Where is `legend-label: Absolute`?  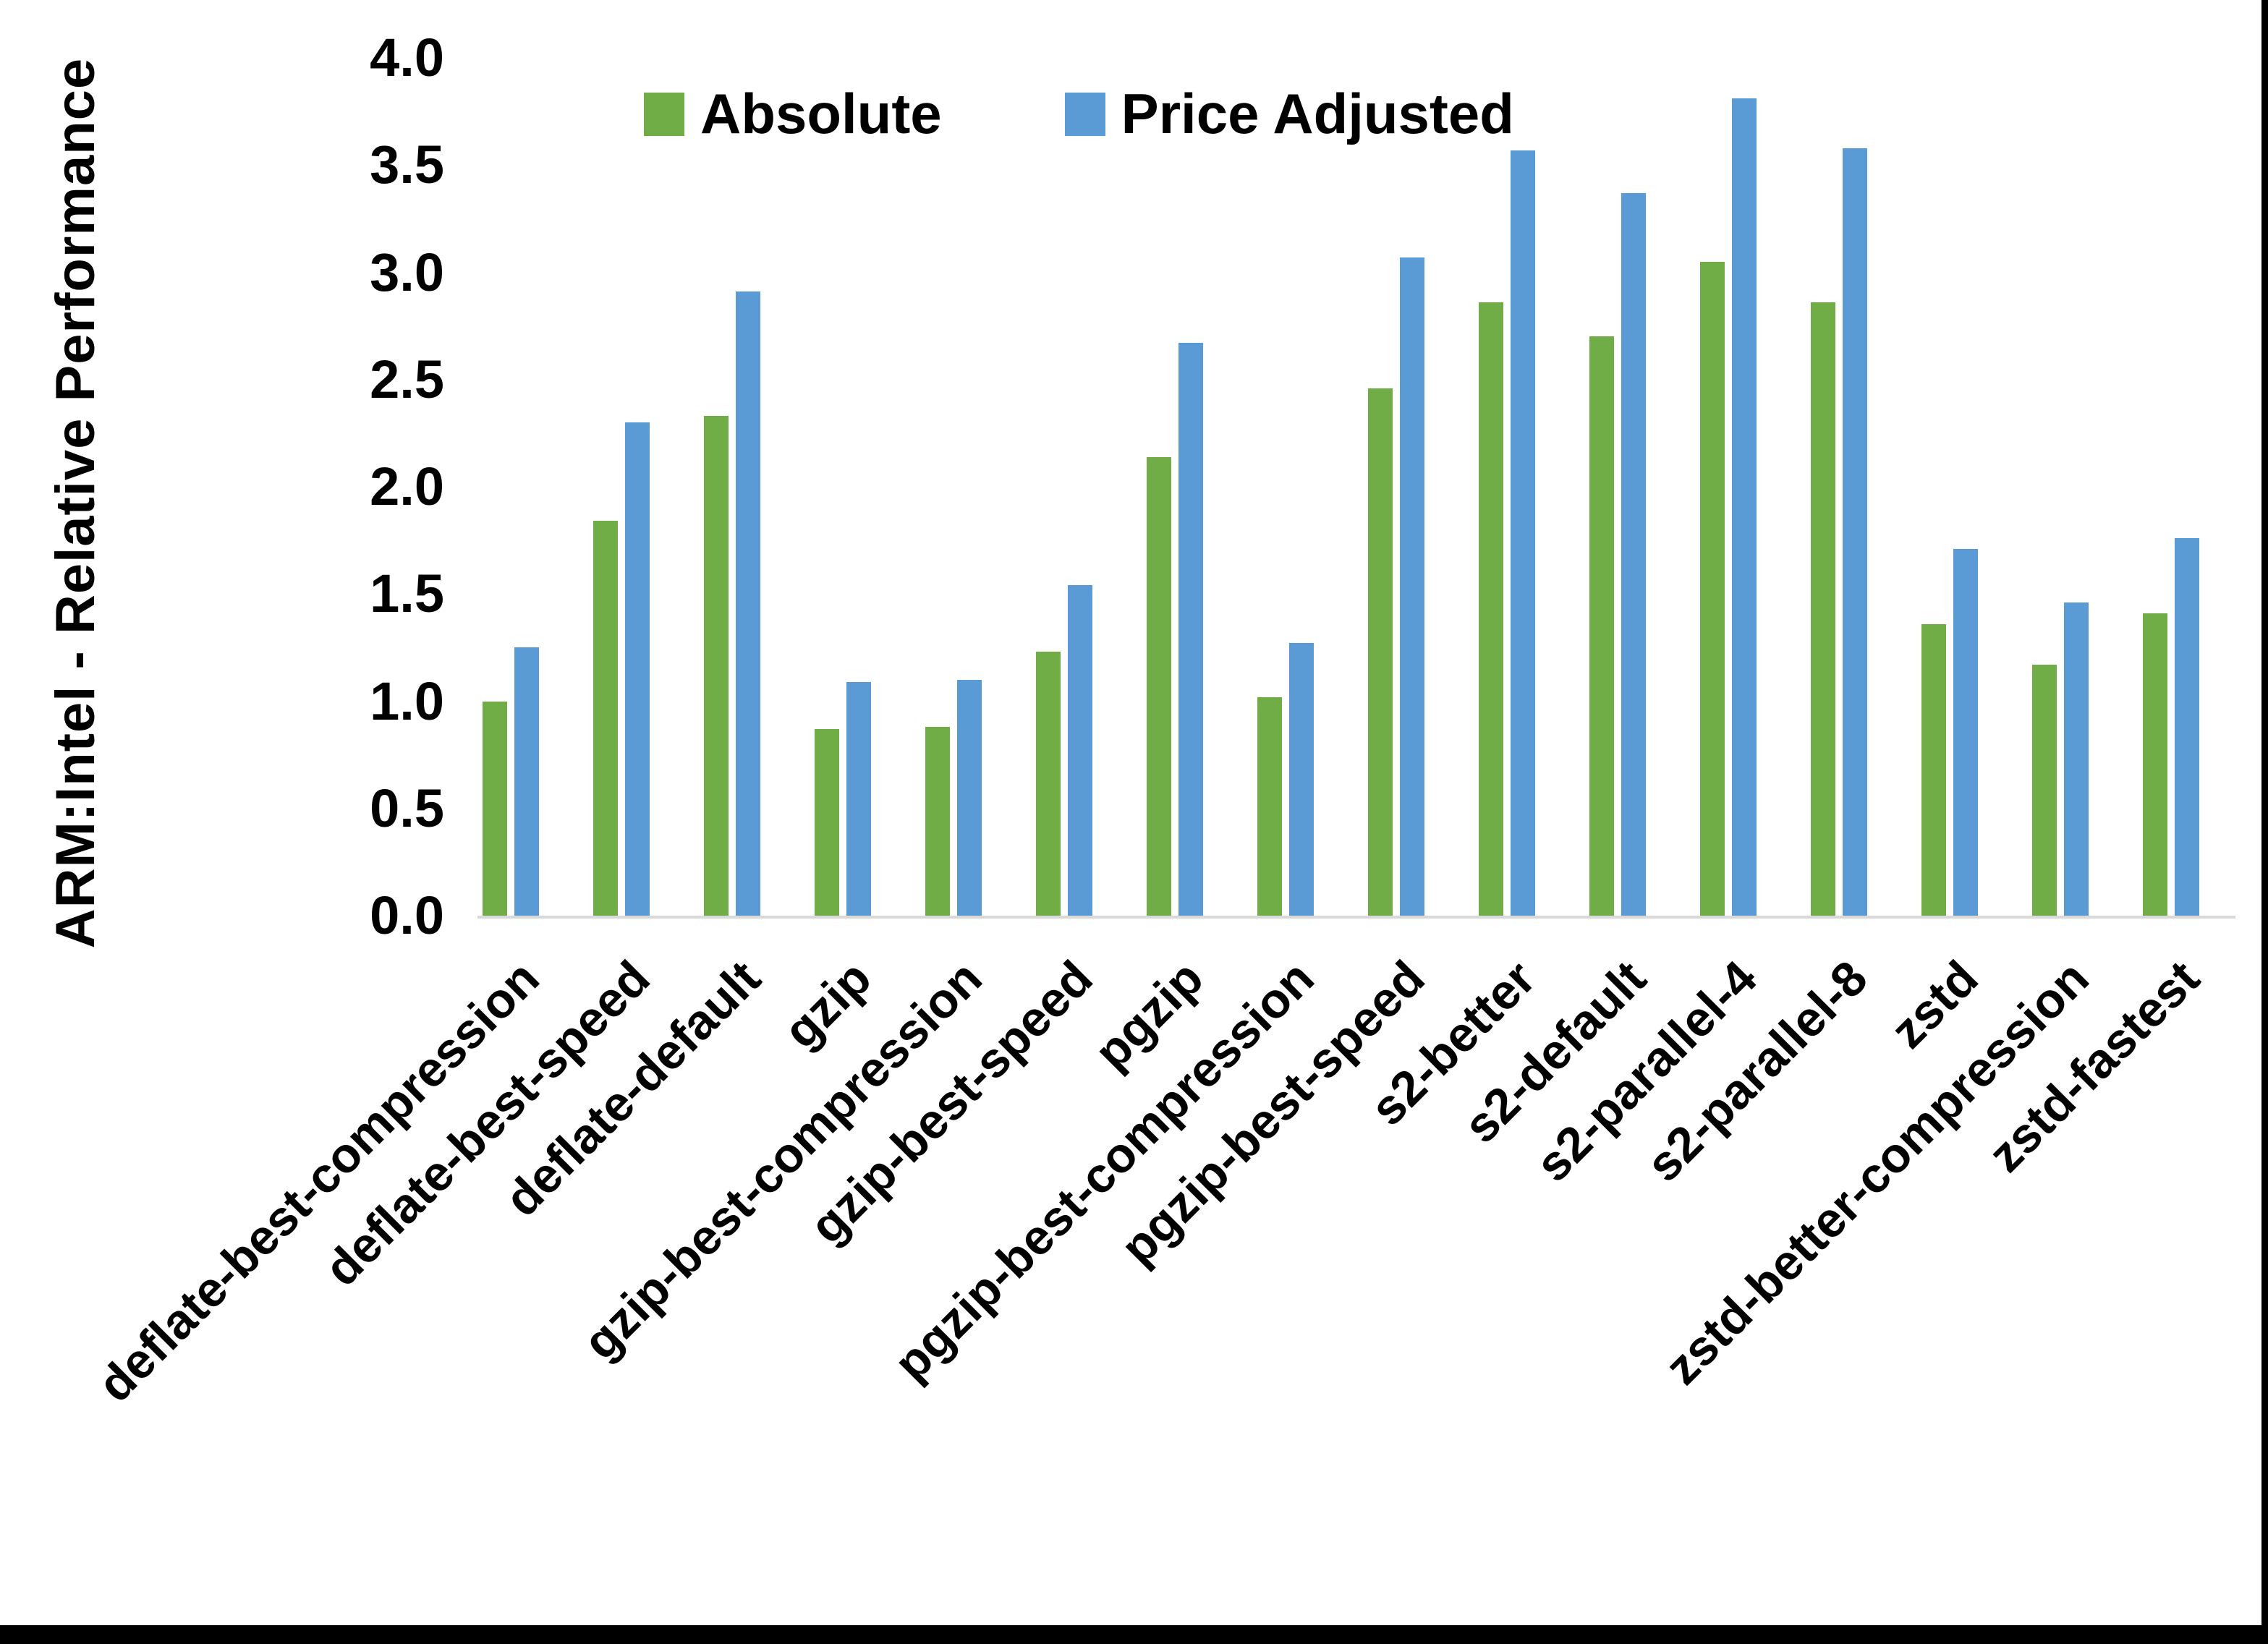
legend-label: Absolute is located at coordinates (821, 113).